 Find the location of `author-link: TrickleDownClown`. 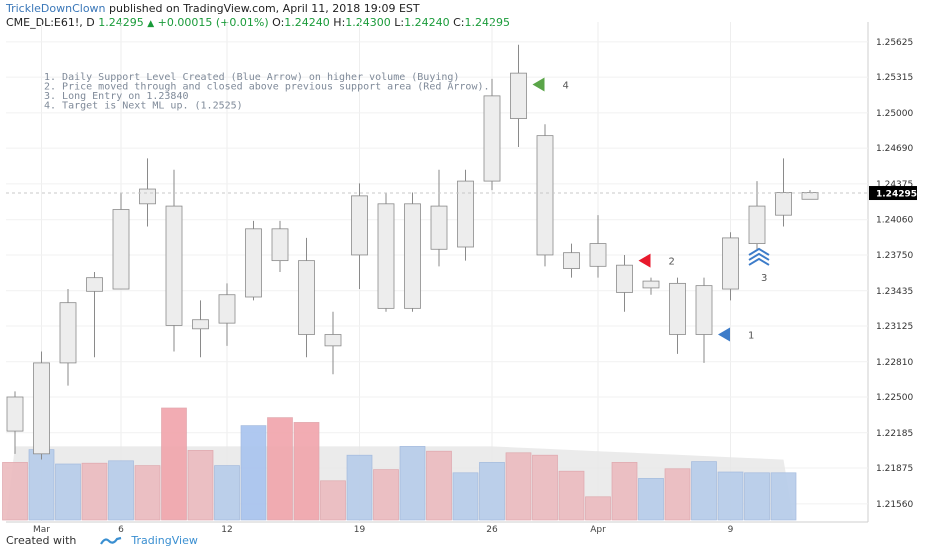

author-link: TrickleDownClown is located at coordinates (56, 8).